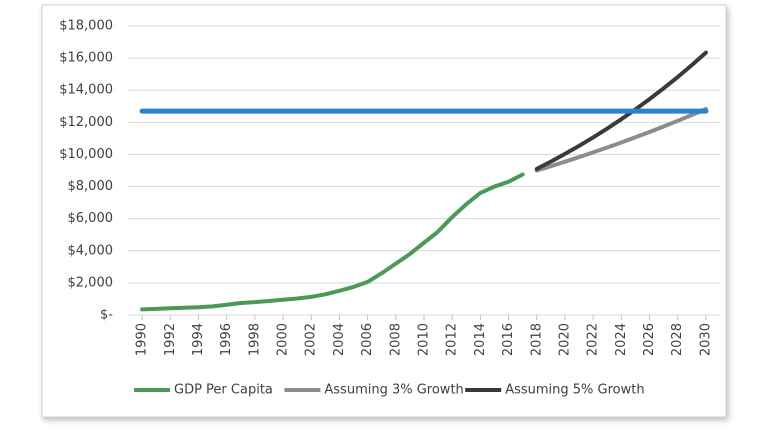 This screenshot has height=435, width=780. What do you see at coordinates (424, 339) in the screenshot?
I see `x-tick-label: 2010` at bounding box center [424, 339].